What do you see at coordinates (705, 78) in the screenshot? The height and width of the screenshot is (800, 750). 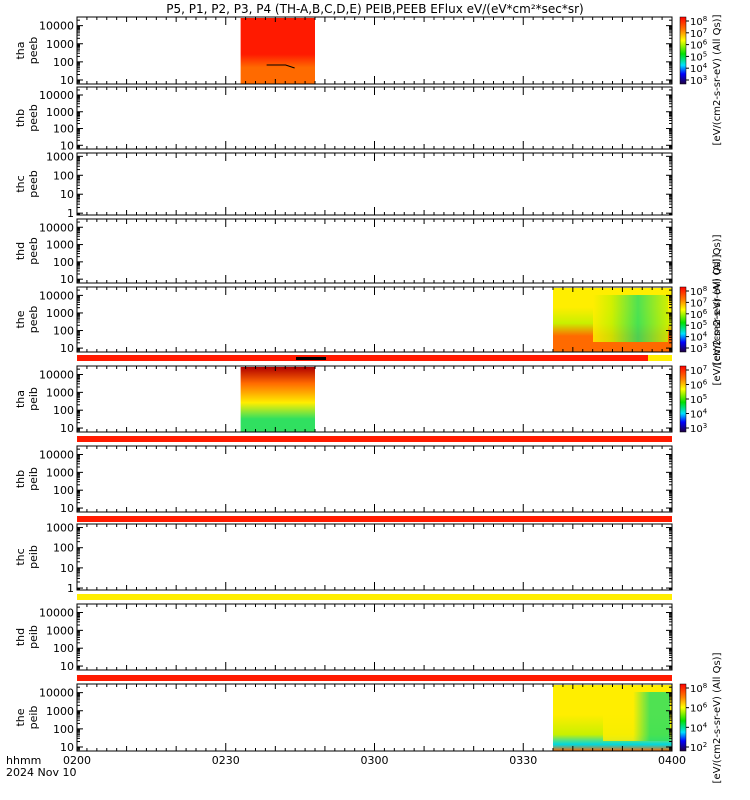 I see `colorbar-tick-exponent: 3` at bounding box center [705, 78].